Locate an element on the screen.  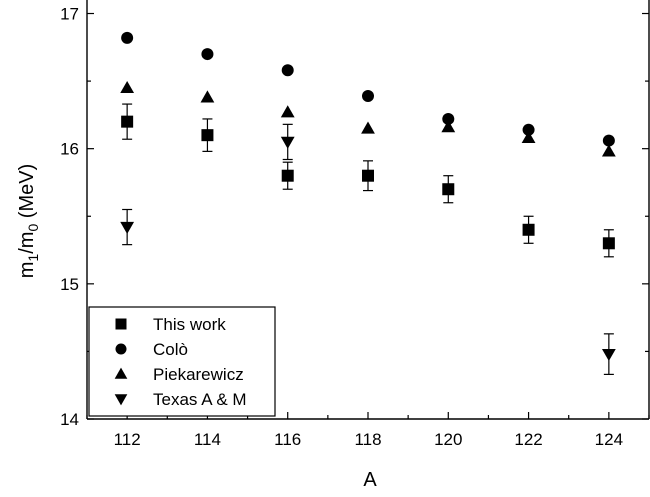
y-tick-label: 15 is located at coordinates (69, 284).